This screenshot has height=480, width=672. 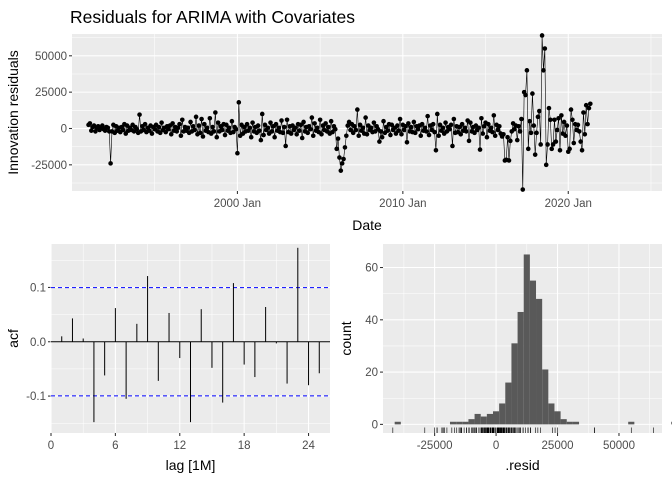 What do you see at coordinates (375, 425) in the screenshot?
I see `y-tick-label: 0` at bounding box center [375, 425].